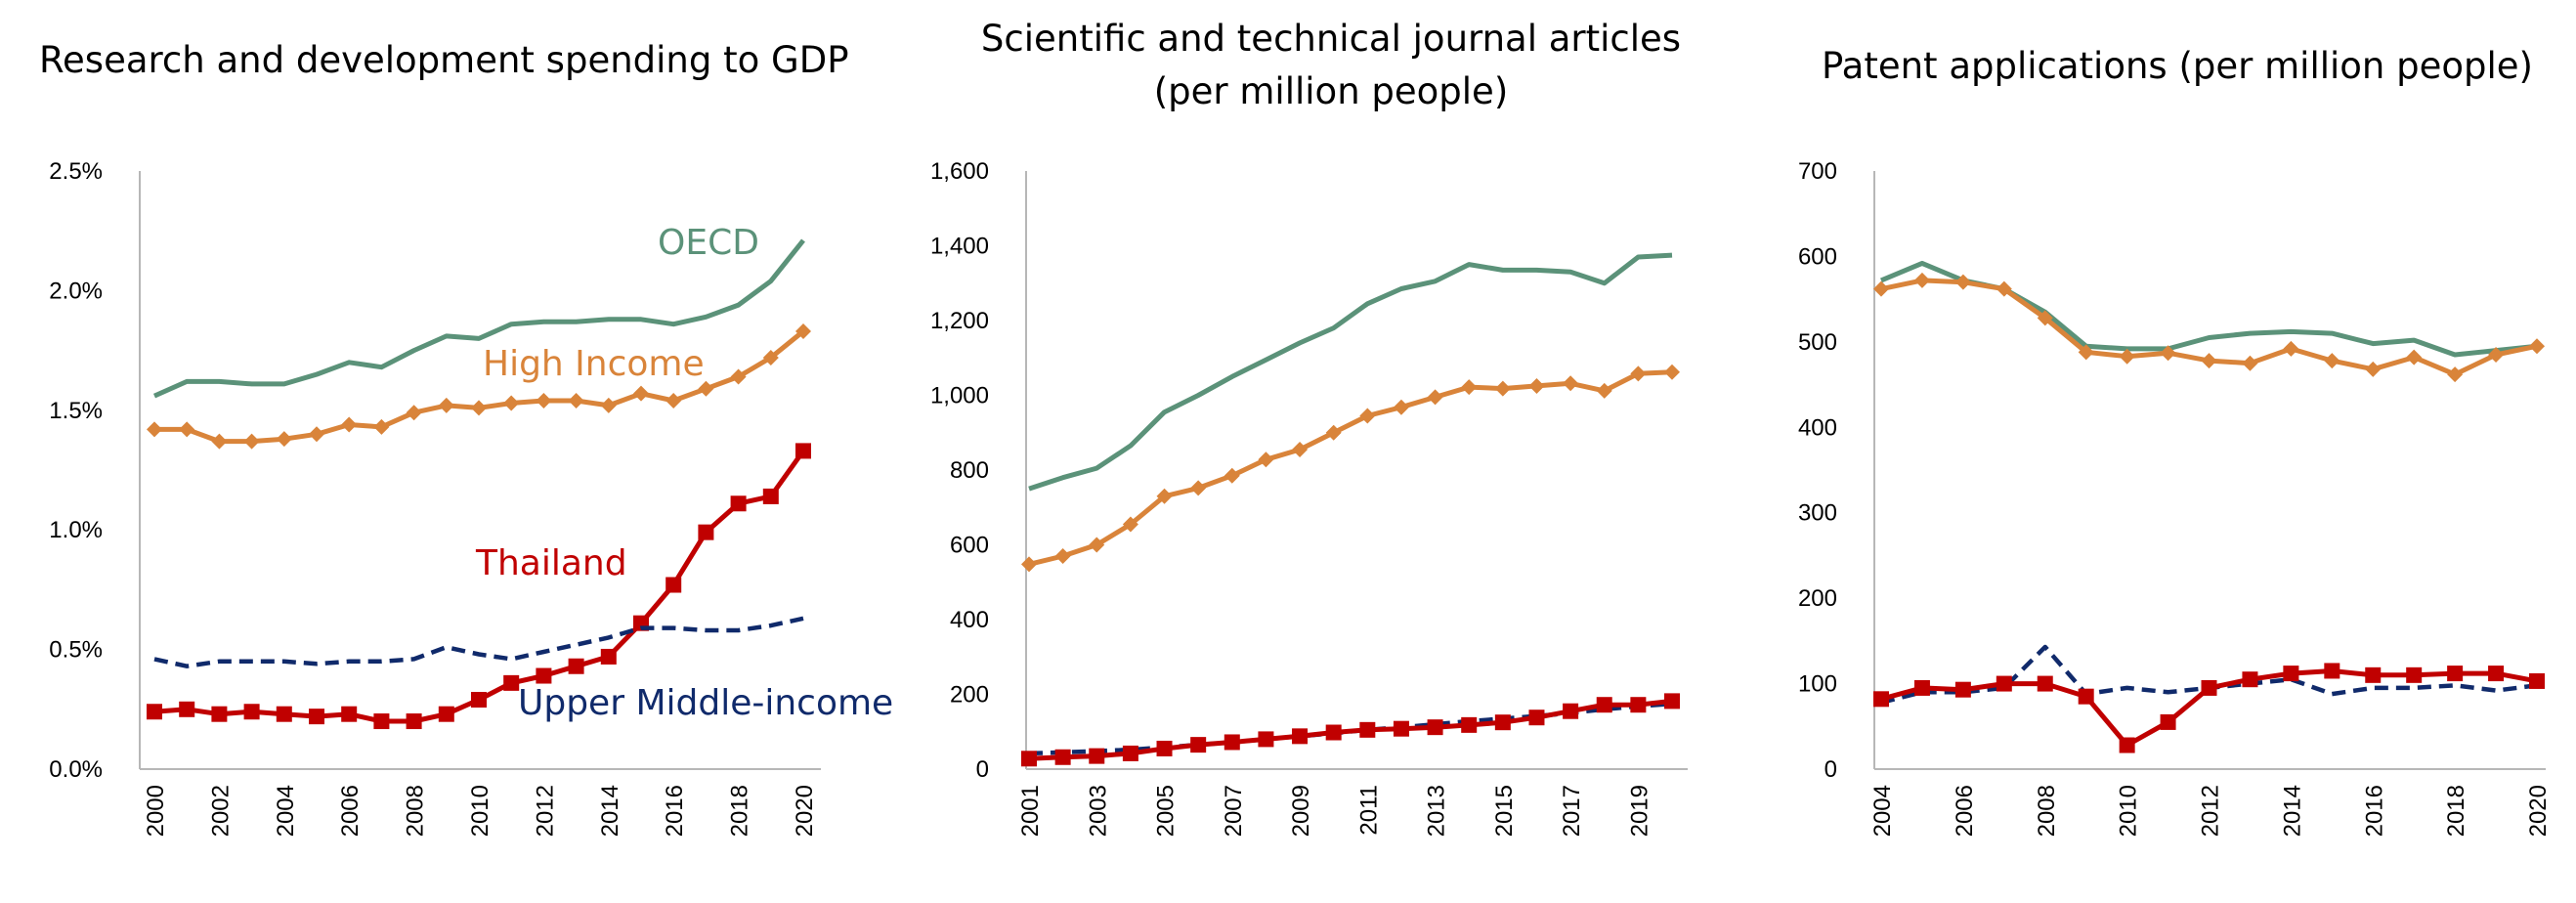 The height and width of the screenshot is (903, 2576). What do you see at coordinates (221, 811) in the screenshot?
I see `x-tick-label: 2002` at bounding box center [221, 811].